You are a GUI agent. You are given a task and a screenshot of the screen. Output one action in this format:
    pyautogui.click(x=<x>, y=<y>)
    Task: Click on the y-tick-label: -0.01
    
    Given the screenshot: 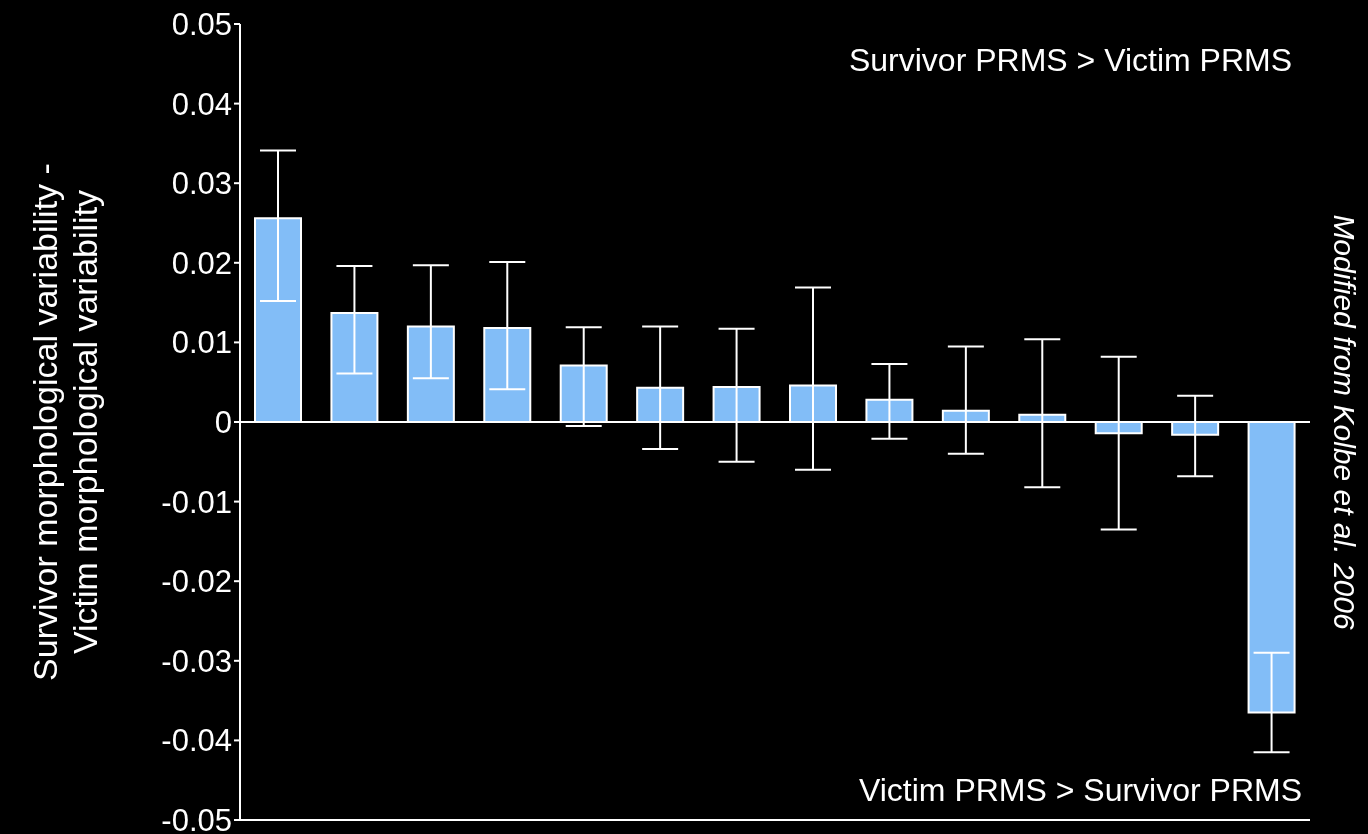 What is the action you would take?
    pyautogui.click(x=196, y=502)
    